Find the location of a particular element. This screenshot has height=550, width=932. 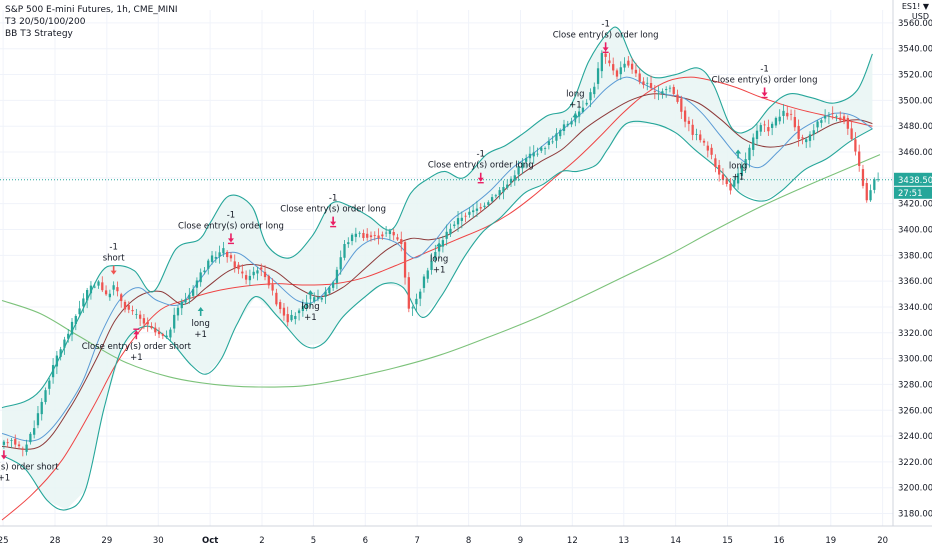

last-price-tag is located at coordinates (913, 179).